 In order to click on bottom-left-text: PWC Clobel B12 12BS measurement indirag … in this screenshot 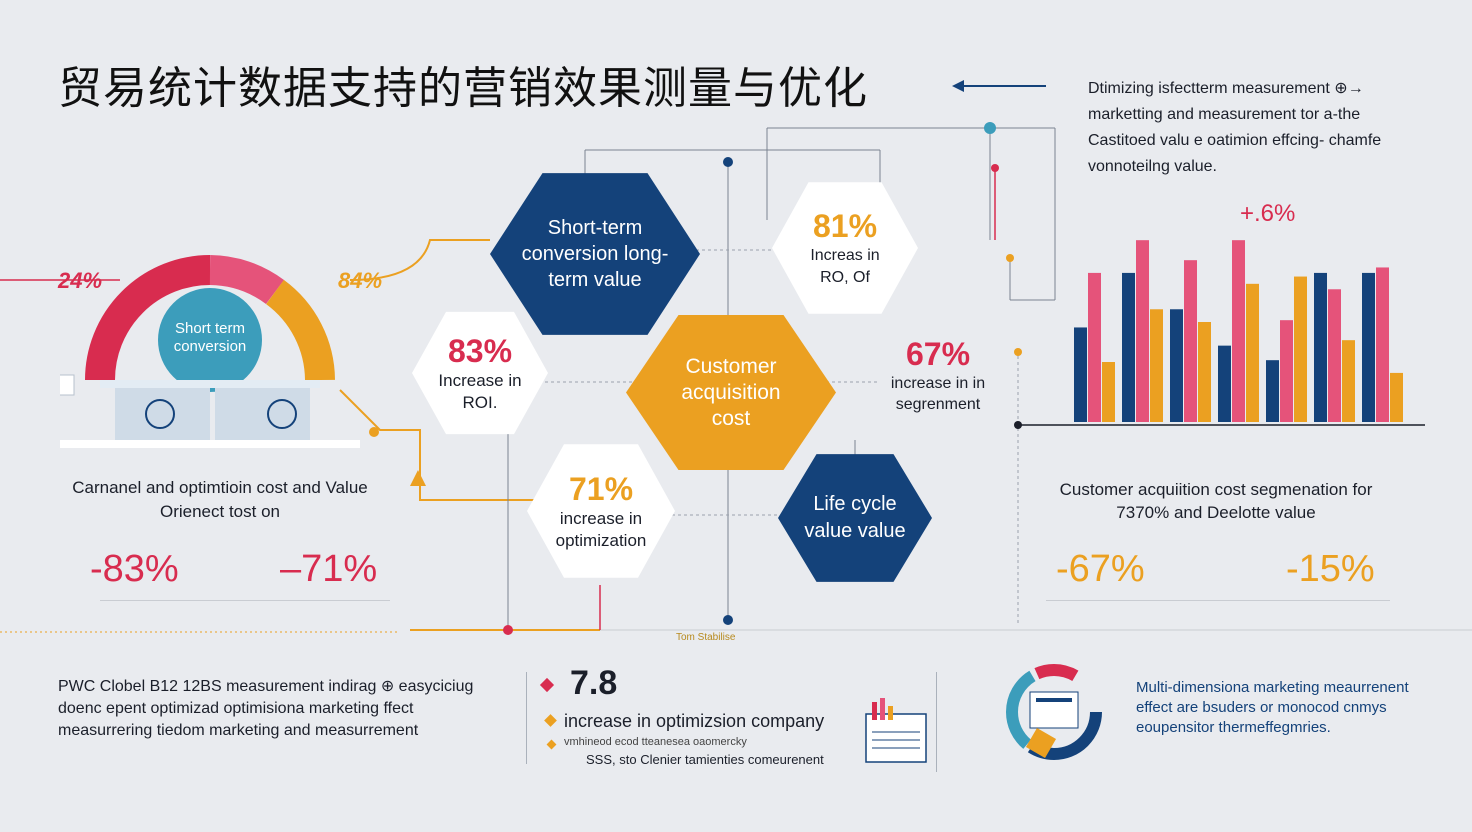, I will do `click(266, 708)`.